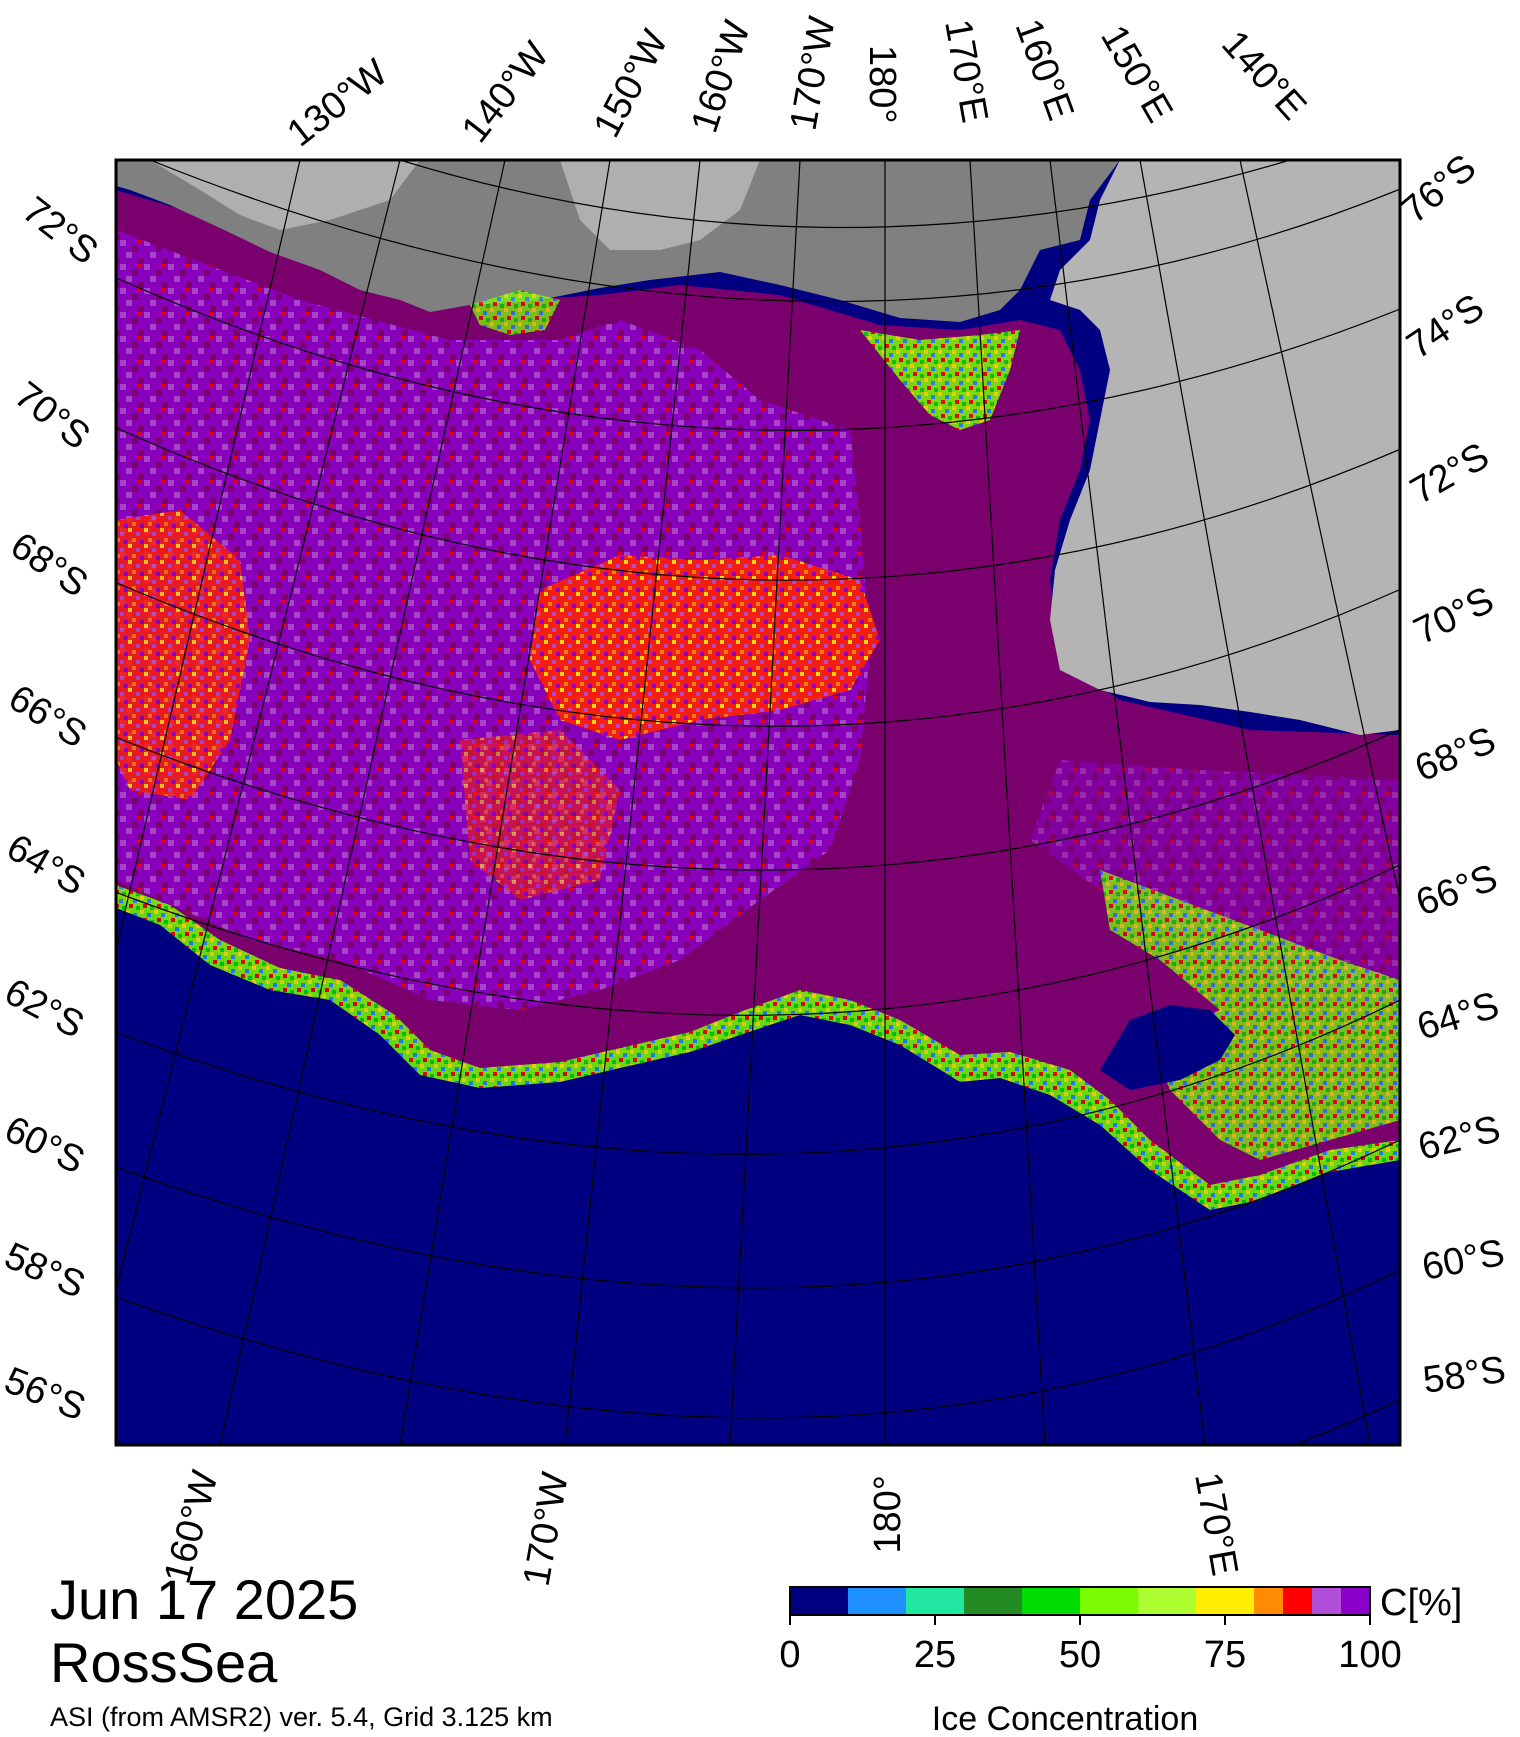 The image size is (1520, 1737). What do you see at coordinates (721, 77) in the screenshot?
I see `lon-label: 160°W` at bounding box center [721, 77].